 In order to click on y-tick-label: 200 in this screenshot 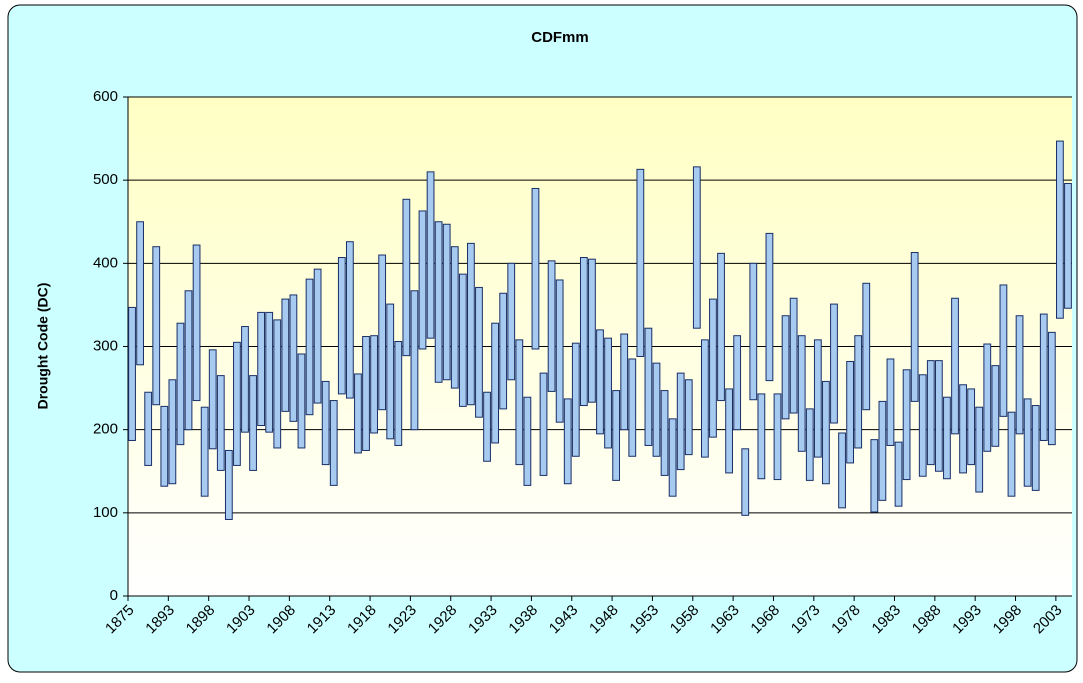, I will do `click(105, 429)`.